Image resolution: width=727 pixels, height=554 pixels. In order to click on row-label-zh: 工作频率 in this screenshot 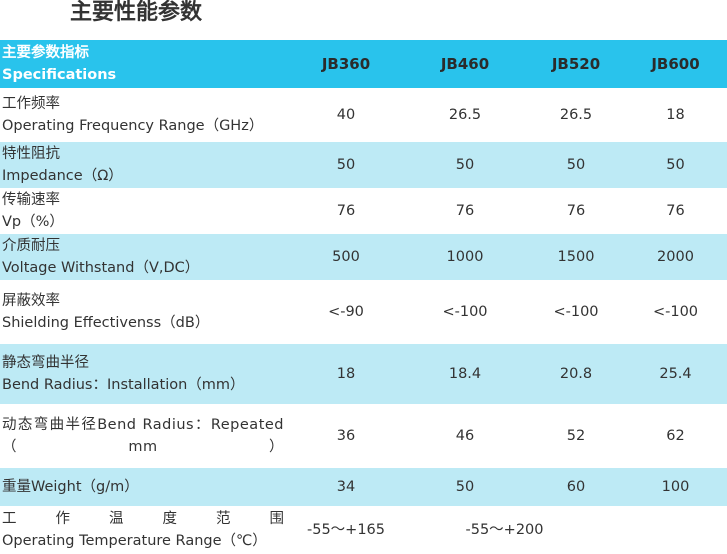, I will do `click(31, 104)`.